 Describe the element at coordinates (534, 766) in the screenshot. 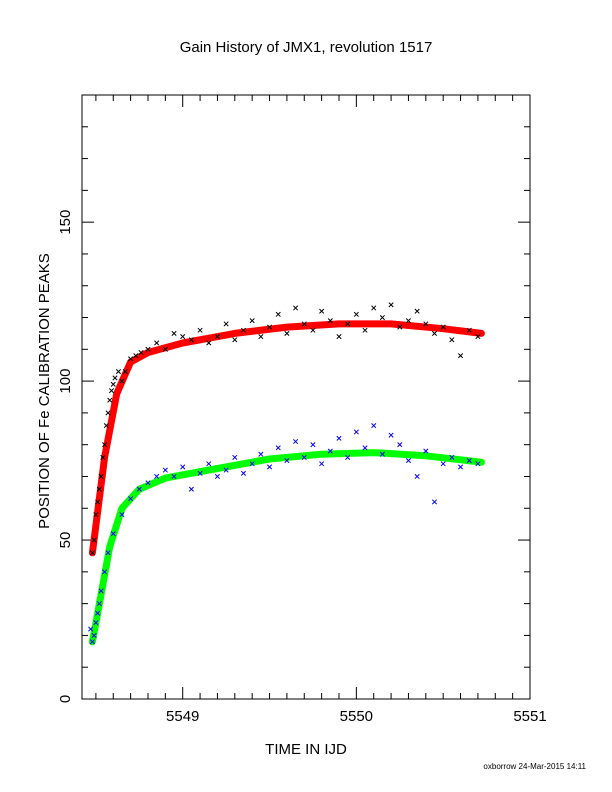

I see `footer-stamp: oxborrow 24-Mar-2015 14:11` at that location.